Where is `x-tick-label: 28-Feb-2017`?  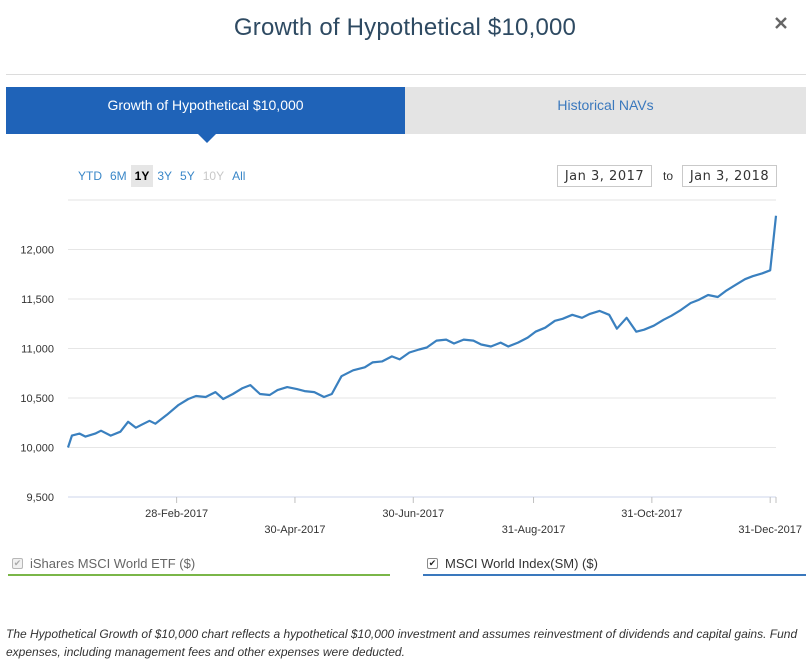
x-tick-label: 28-Feb-2017 is located at coordinates (176, 514).